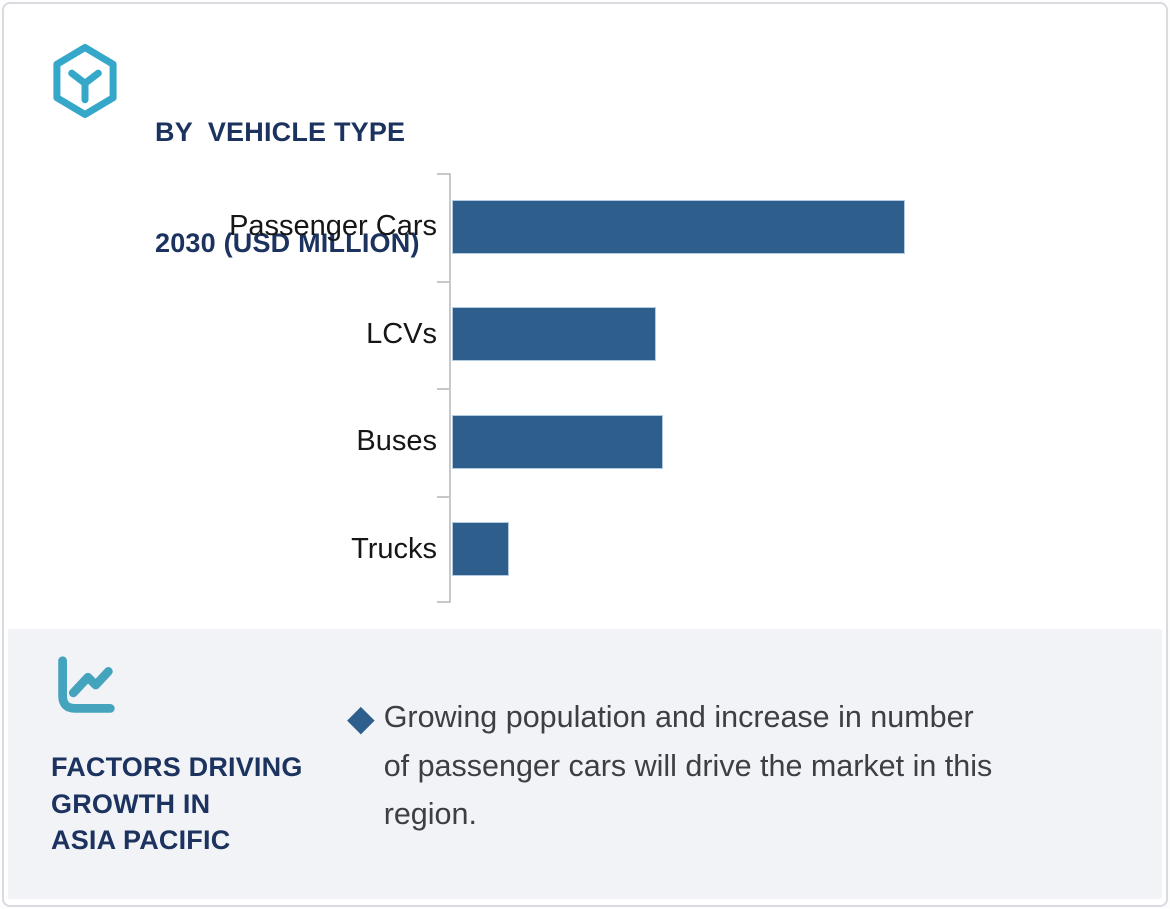 This screenshot has height=909, width=1170. I want to click on chart-row: Passenger Cars, so click(585, 227).